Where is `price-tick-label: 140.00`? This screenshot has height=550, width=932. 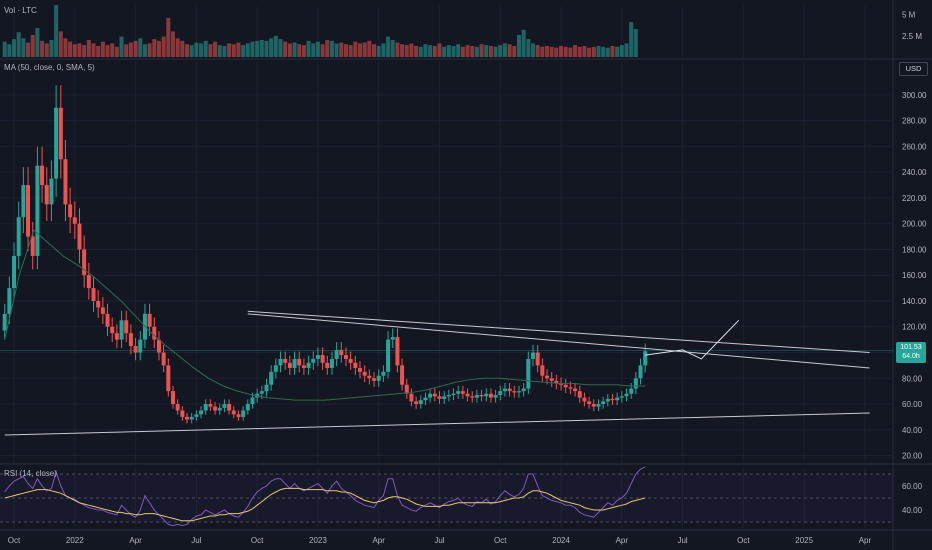
price-tick-label: 140.00 is located at coordinates (914, 301).